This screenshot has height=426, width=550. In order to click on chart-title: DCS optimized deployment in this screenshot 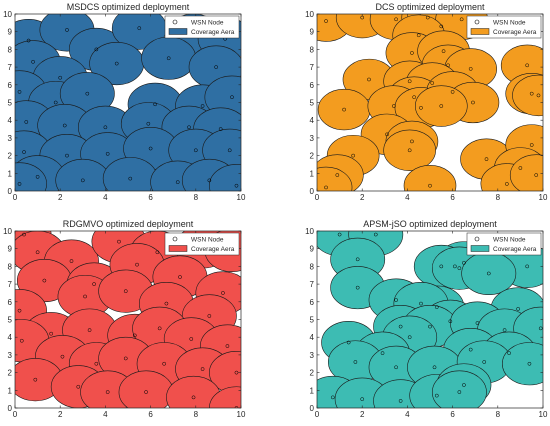, I will do `click(430, 7)`.